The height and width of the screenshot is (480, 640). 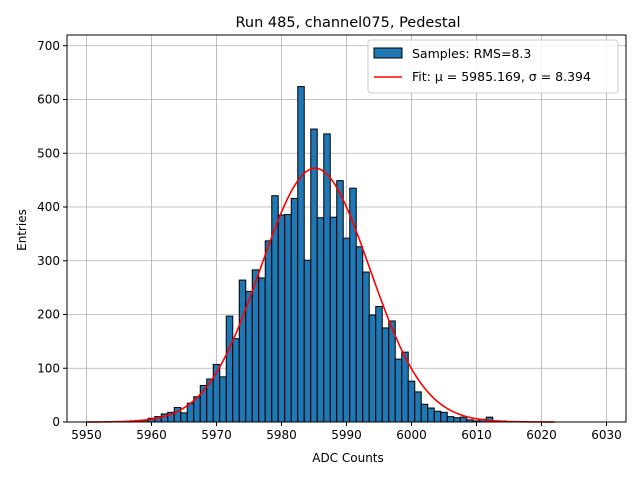 I want to click on legend-fit-label: Fit: μ = 5985.169, σ = 8.394, so click(x=501, y=76).